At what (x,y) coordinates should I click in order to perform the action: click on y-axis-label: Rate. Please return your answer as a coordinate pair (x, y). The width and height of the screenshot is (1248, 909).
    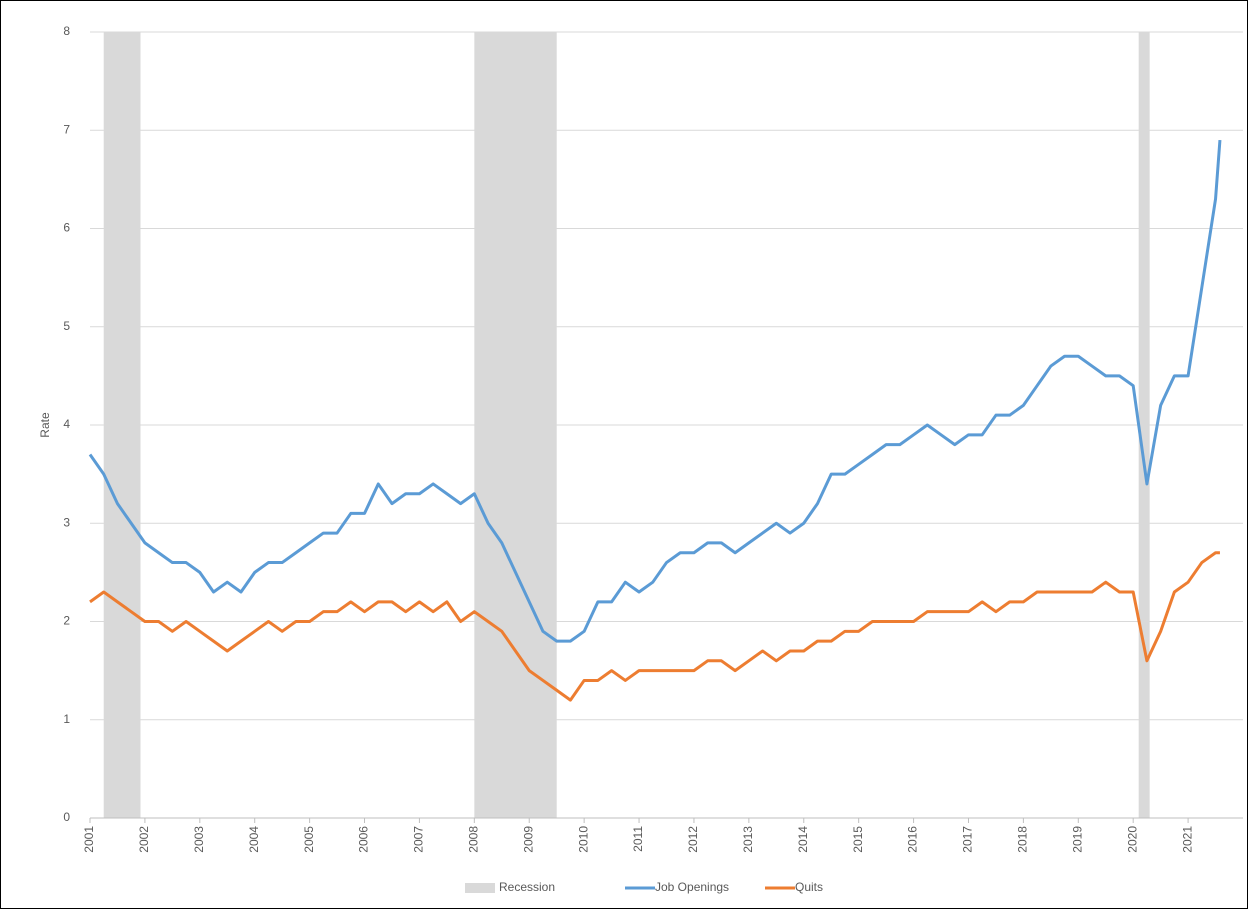
    Looking at the image, I should click on (45, 425).